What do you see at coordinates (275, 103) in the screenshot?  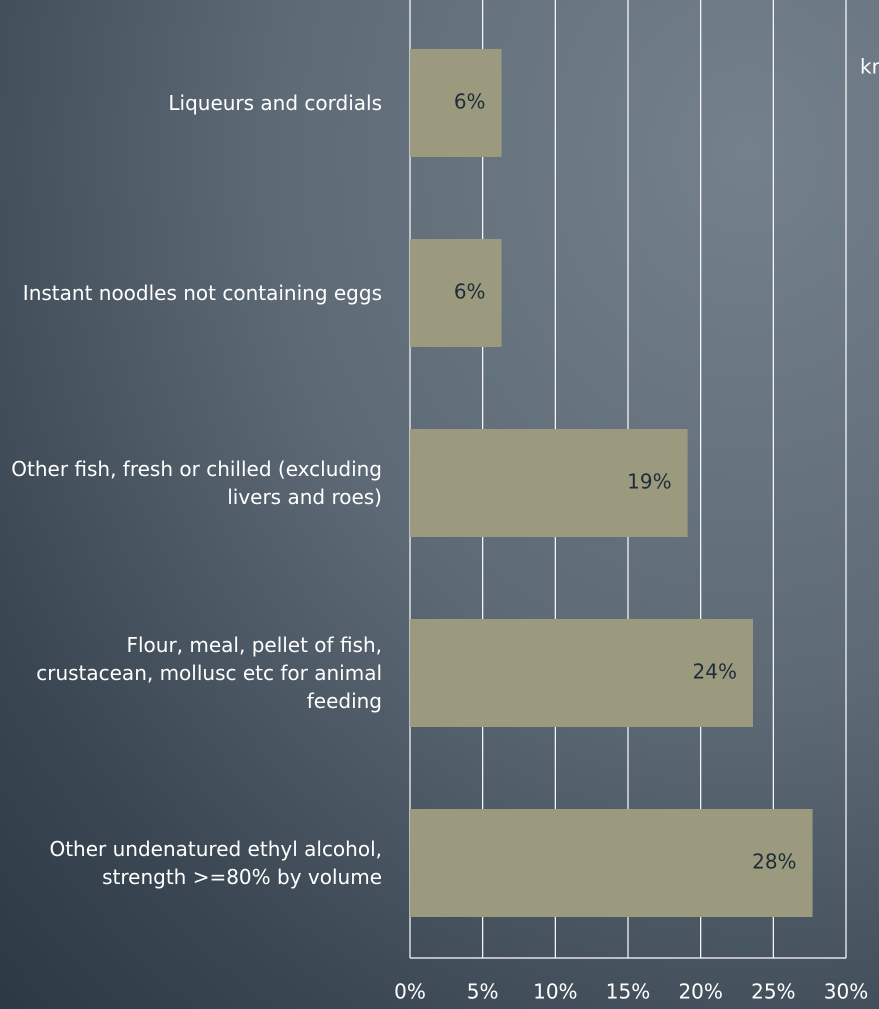 I see `category-text: Liqueurs and cordials` at bounding box center [275, 103].